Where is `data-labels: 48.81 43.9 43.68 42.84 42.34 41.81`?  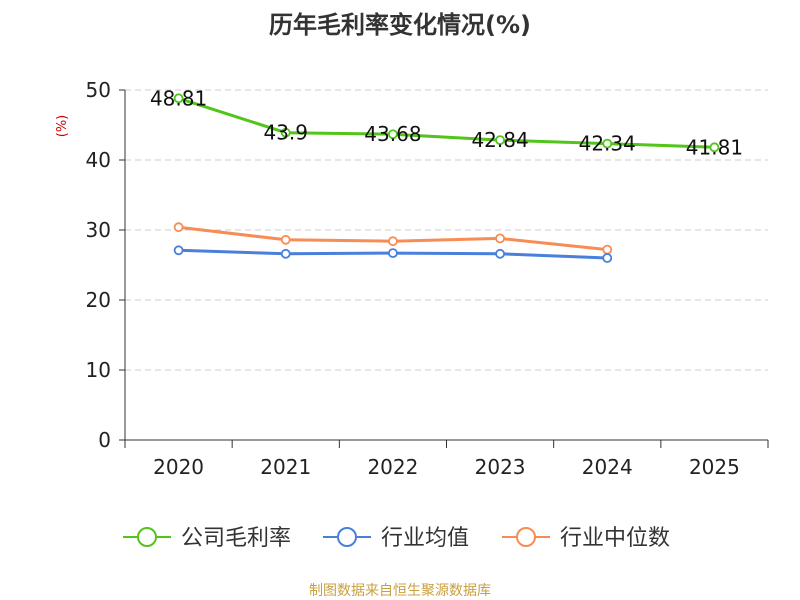 data-labels: 48.81 43.9 43.68 42.84 42.34 41.81 is located at coordinates (446, 122).